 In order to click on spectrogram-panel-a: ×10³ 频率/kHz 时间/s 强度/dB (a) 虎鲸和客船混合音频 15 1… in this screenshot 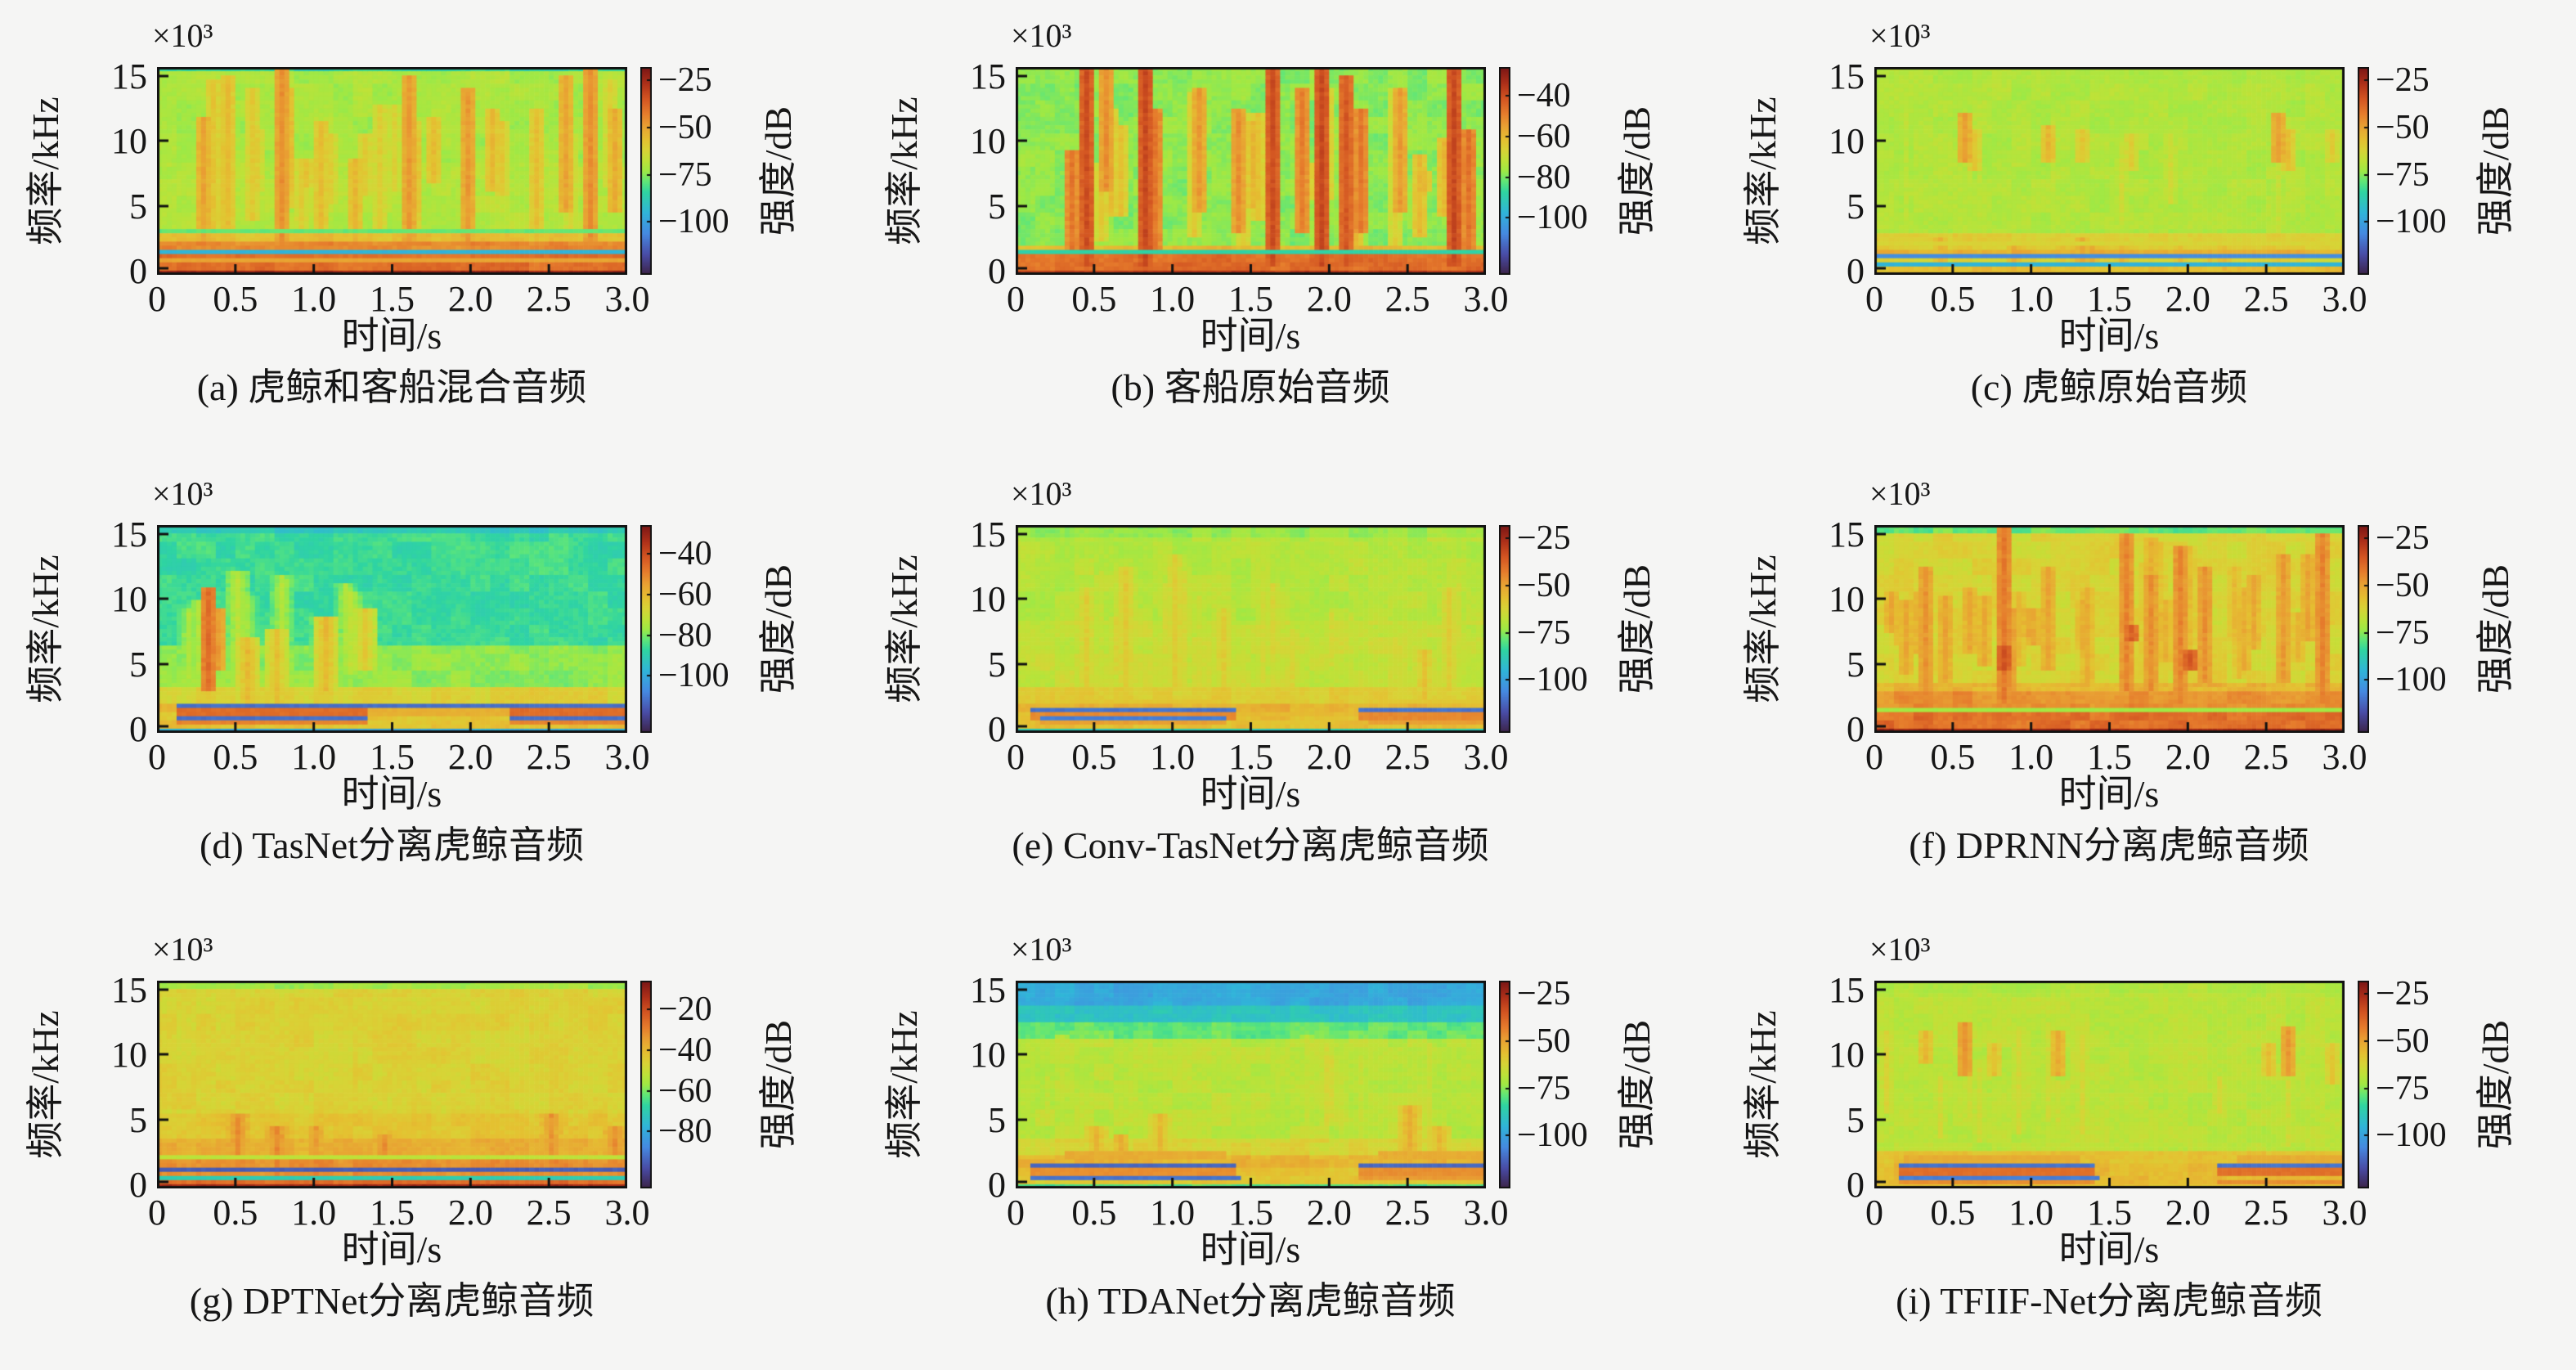, I will do `click(430, 228)`.